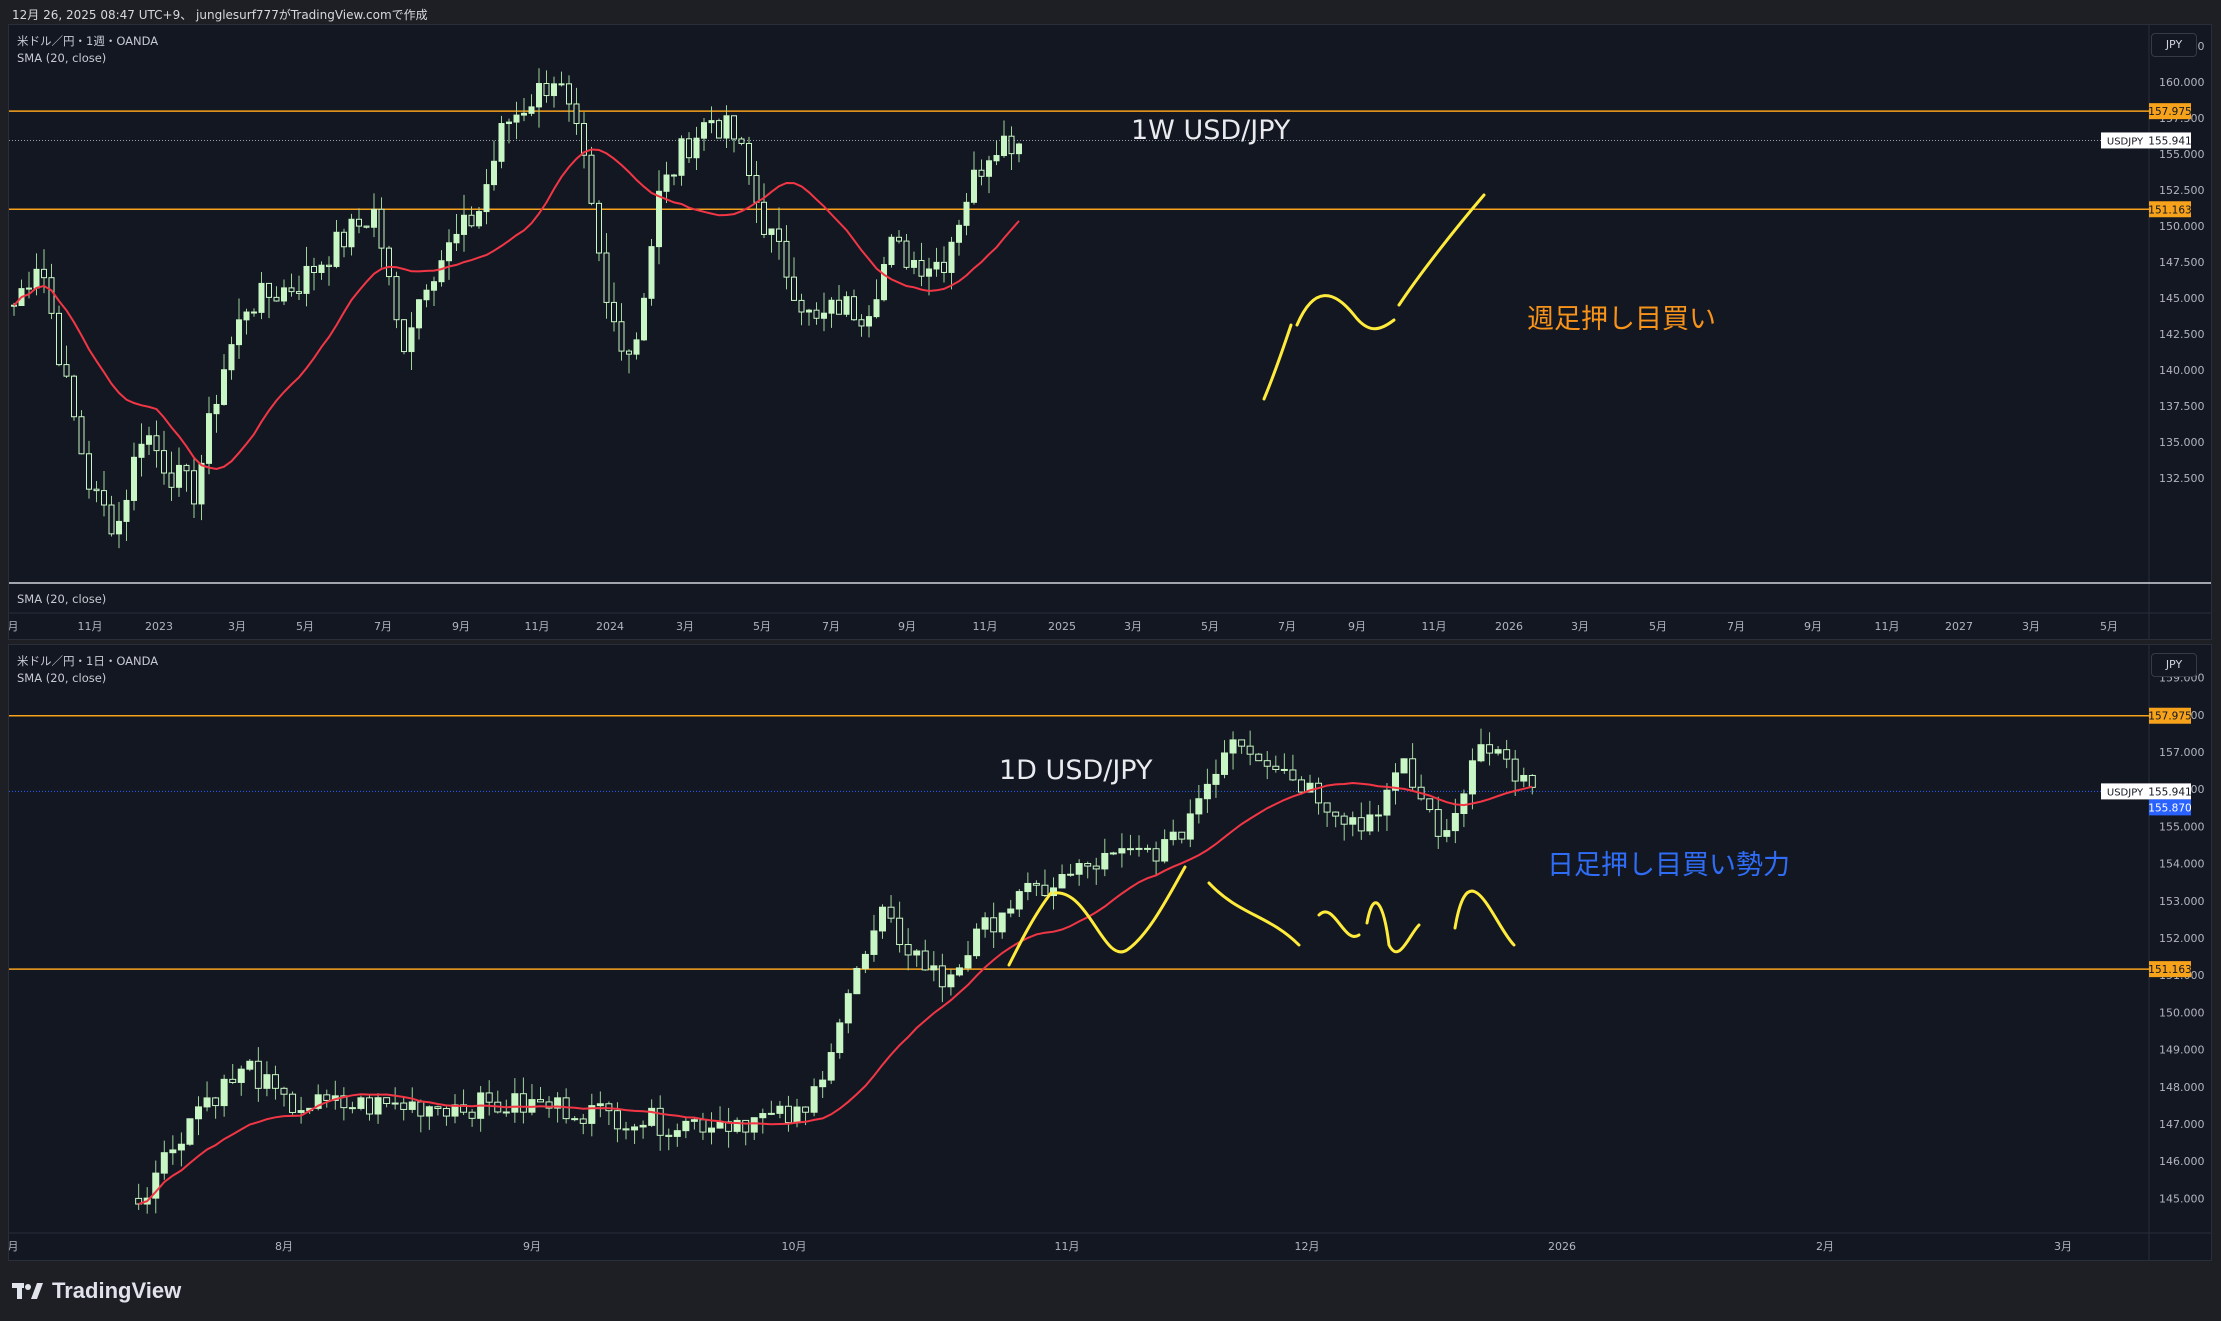  What do you see at coordinates (2169, 808) in the screenshot?
I see `sma-price-label: 155.870` at bounding box center [2169, 808].